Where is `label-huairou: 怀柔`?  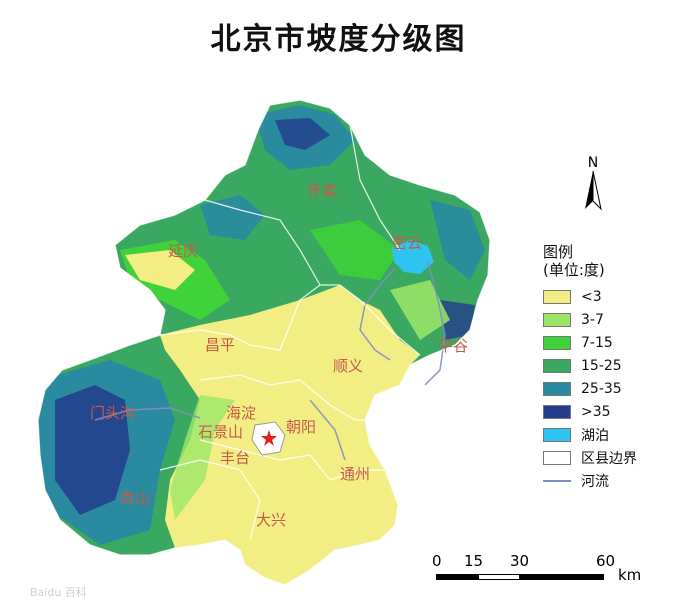 label-huairou: 怀柔 is located at coordinates (322, 191).